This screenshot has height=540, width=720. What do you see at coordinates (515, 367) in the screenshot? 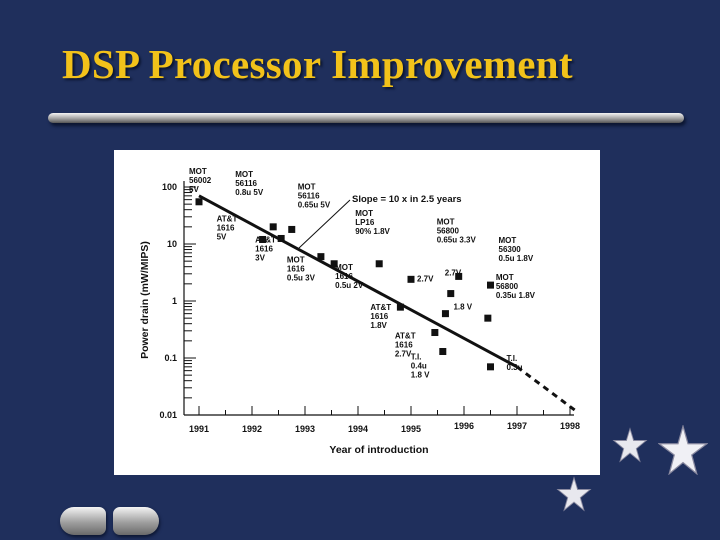
I see `data-point-label: 0.3u` at bounding box center [515, 367].